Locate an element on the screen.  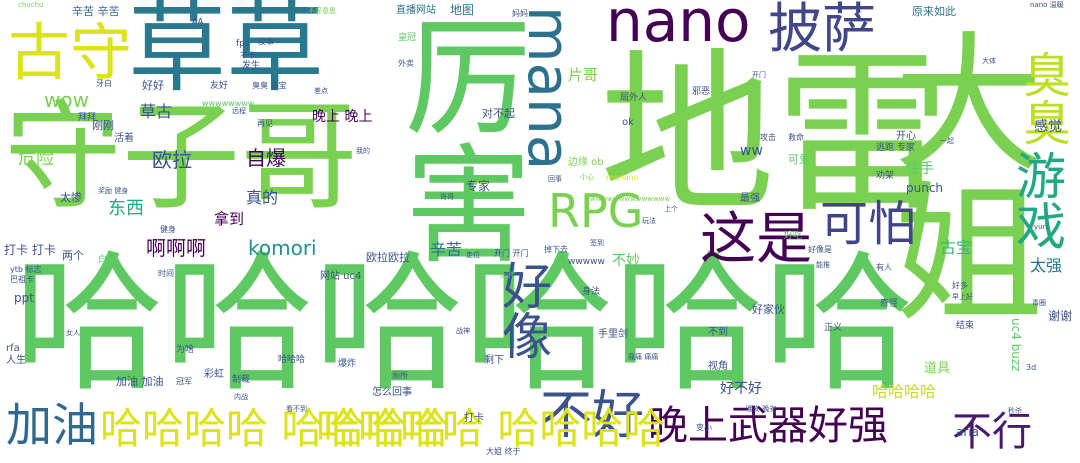
word: 邪恶 is located at coordinates (701, 92).